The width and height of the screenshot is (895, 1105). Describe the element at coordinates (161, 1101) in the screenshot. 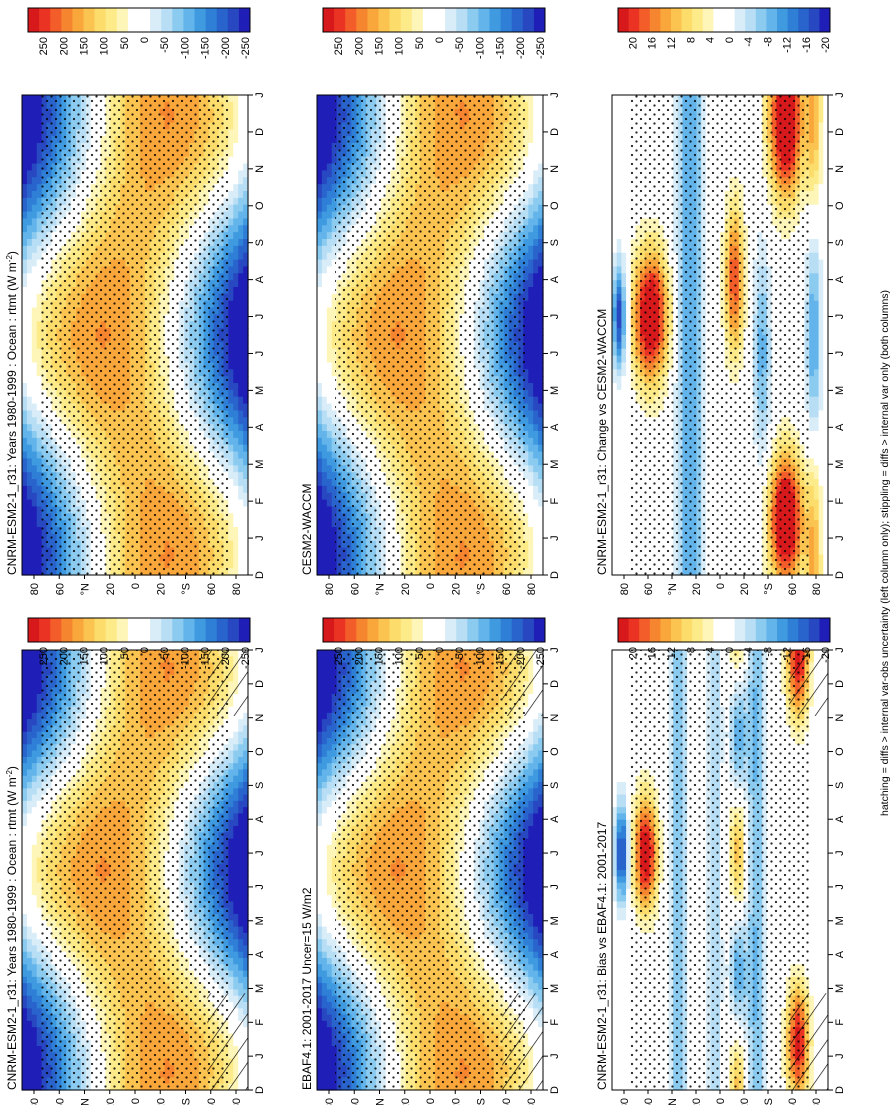

I see `lat-tick-label: 20` at that location.